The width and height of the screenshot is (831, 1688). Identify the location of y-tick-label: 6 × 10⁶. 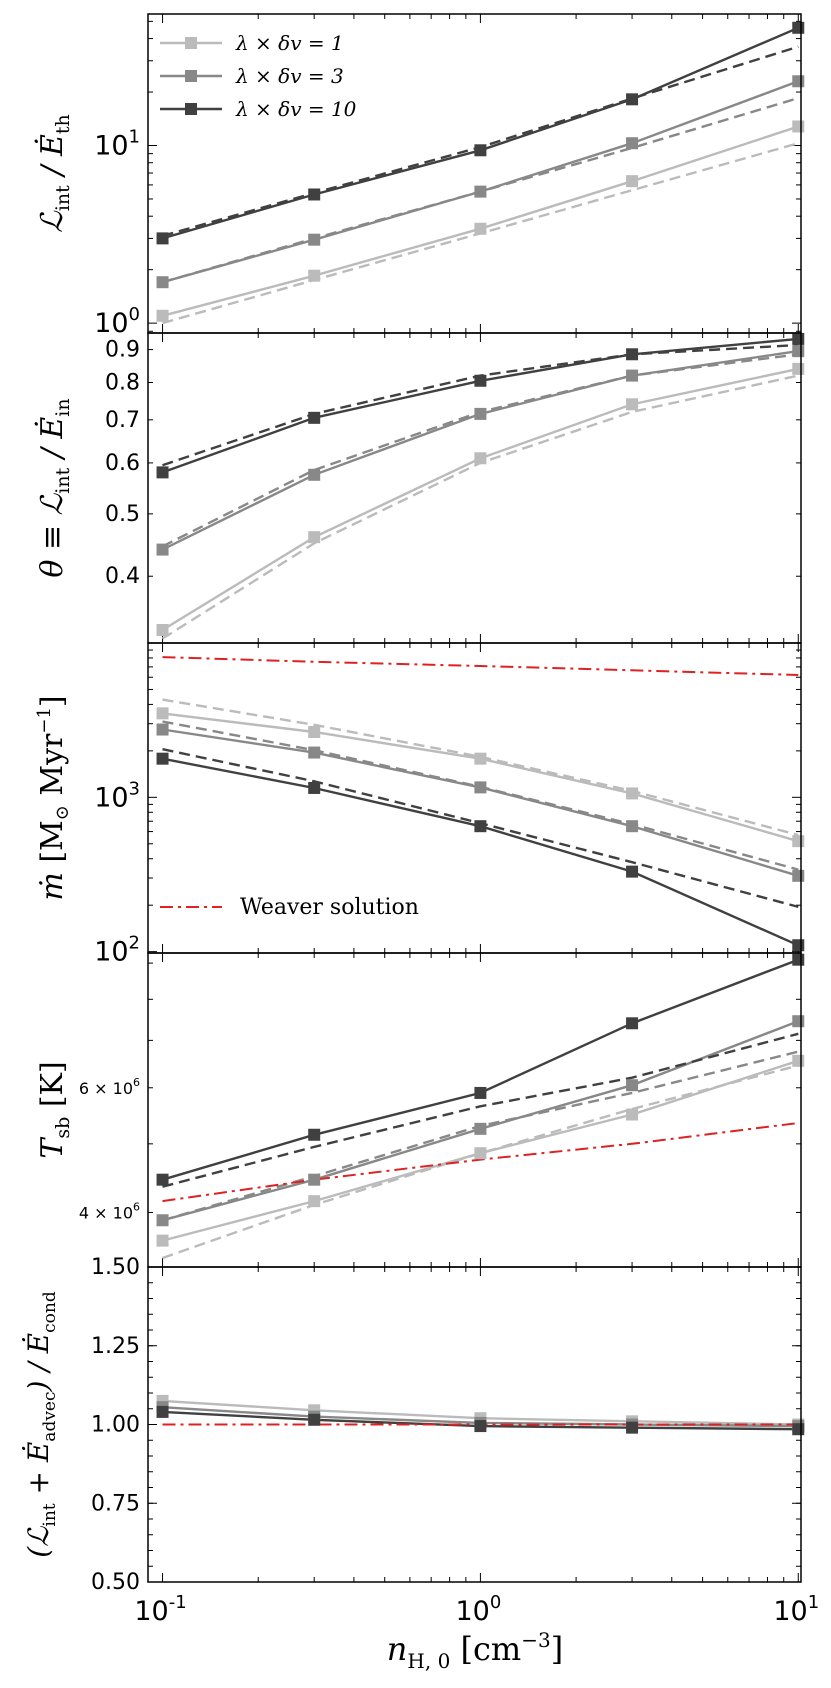
(109, 1087).